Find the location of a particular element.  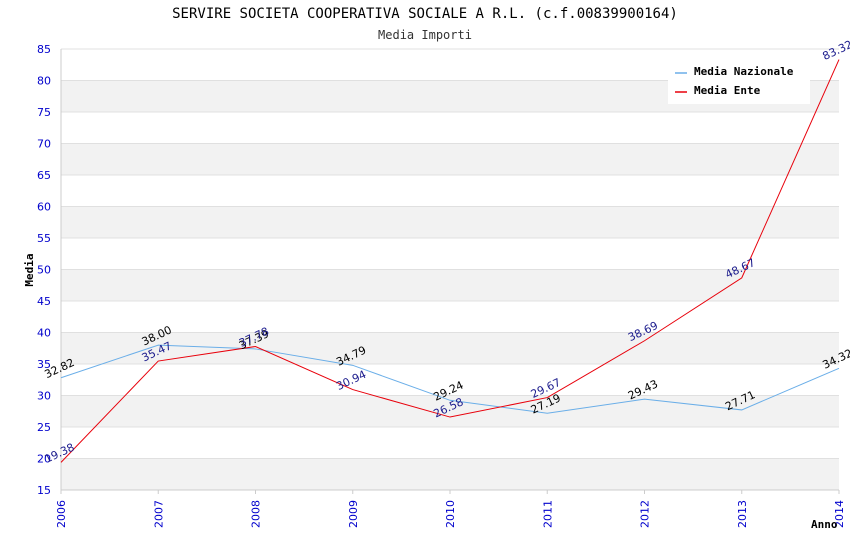

x-tick-label: 2013 is located at coordinates (742, 514).